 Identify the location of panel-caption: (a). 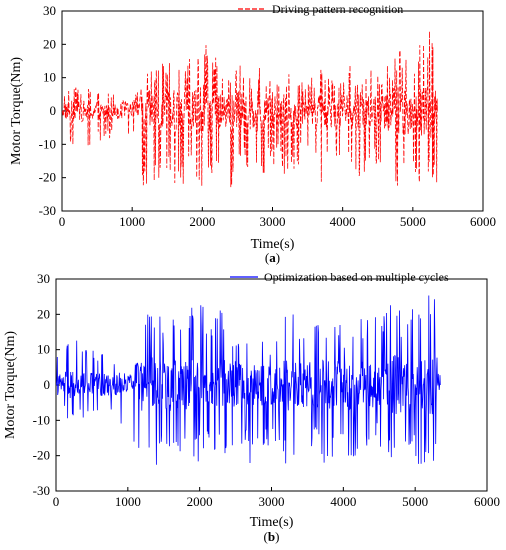
(272, 257).